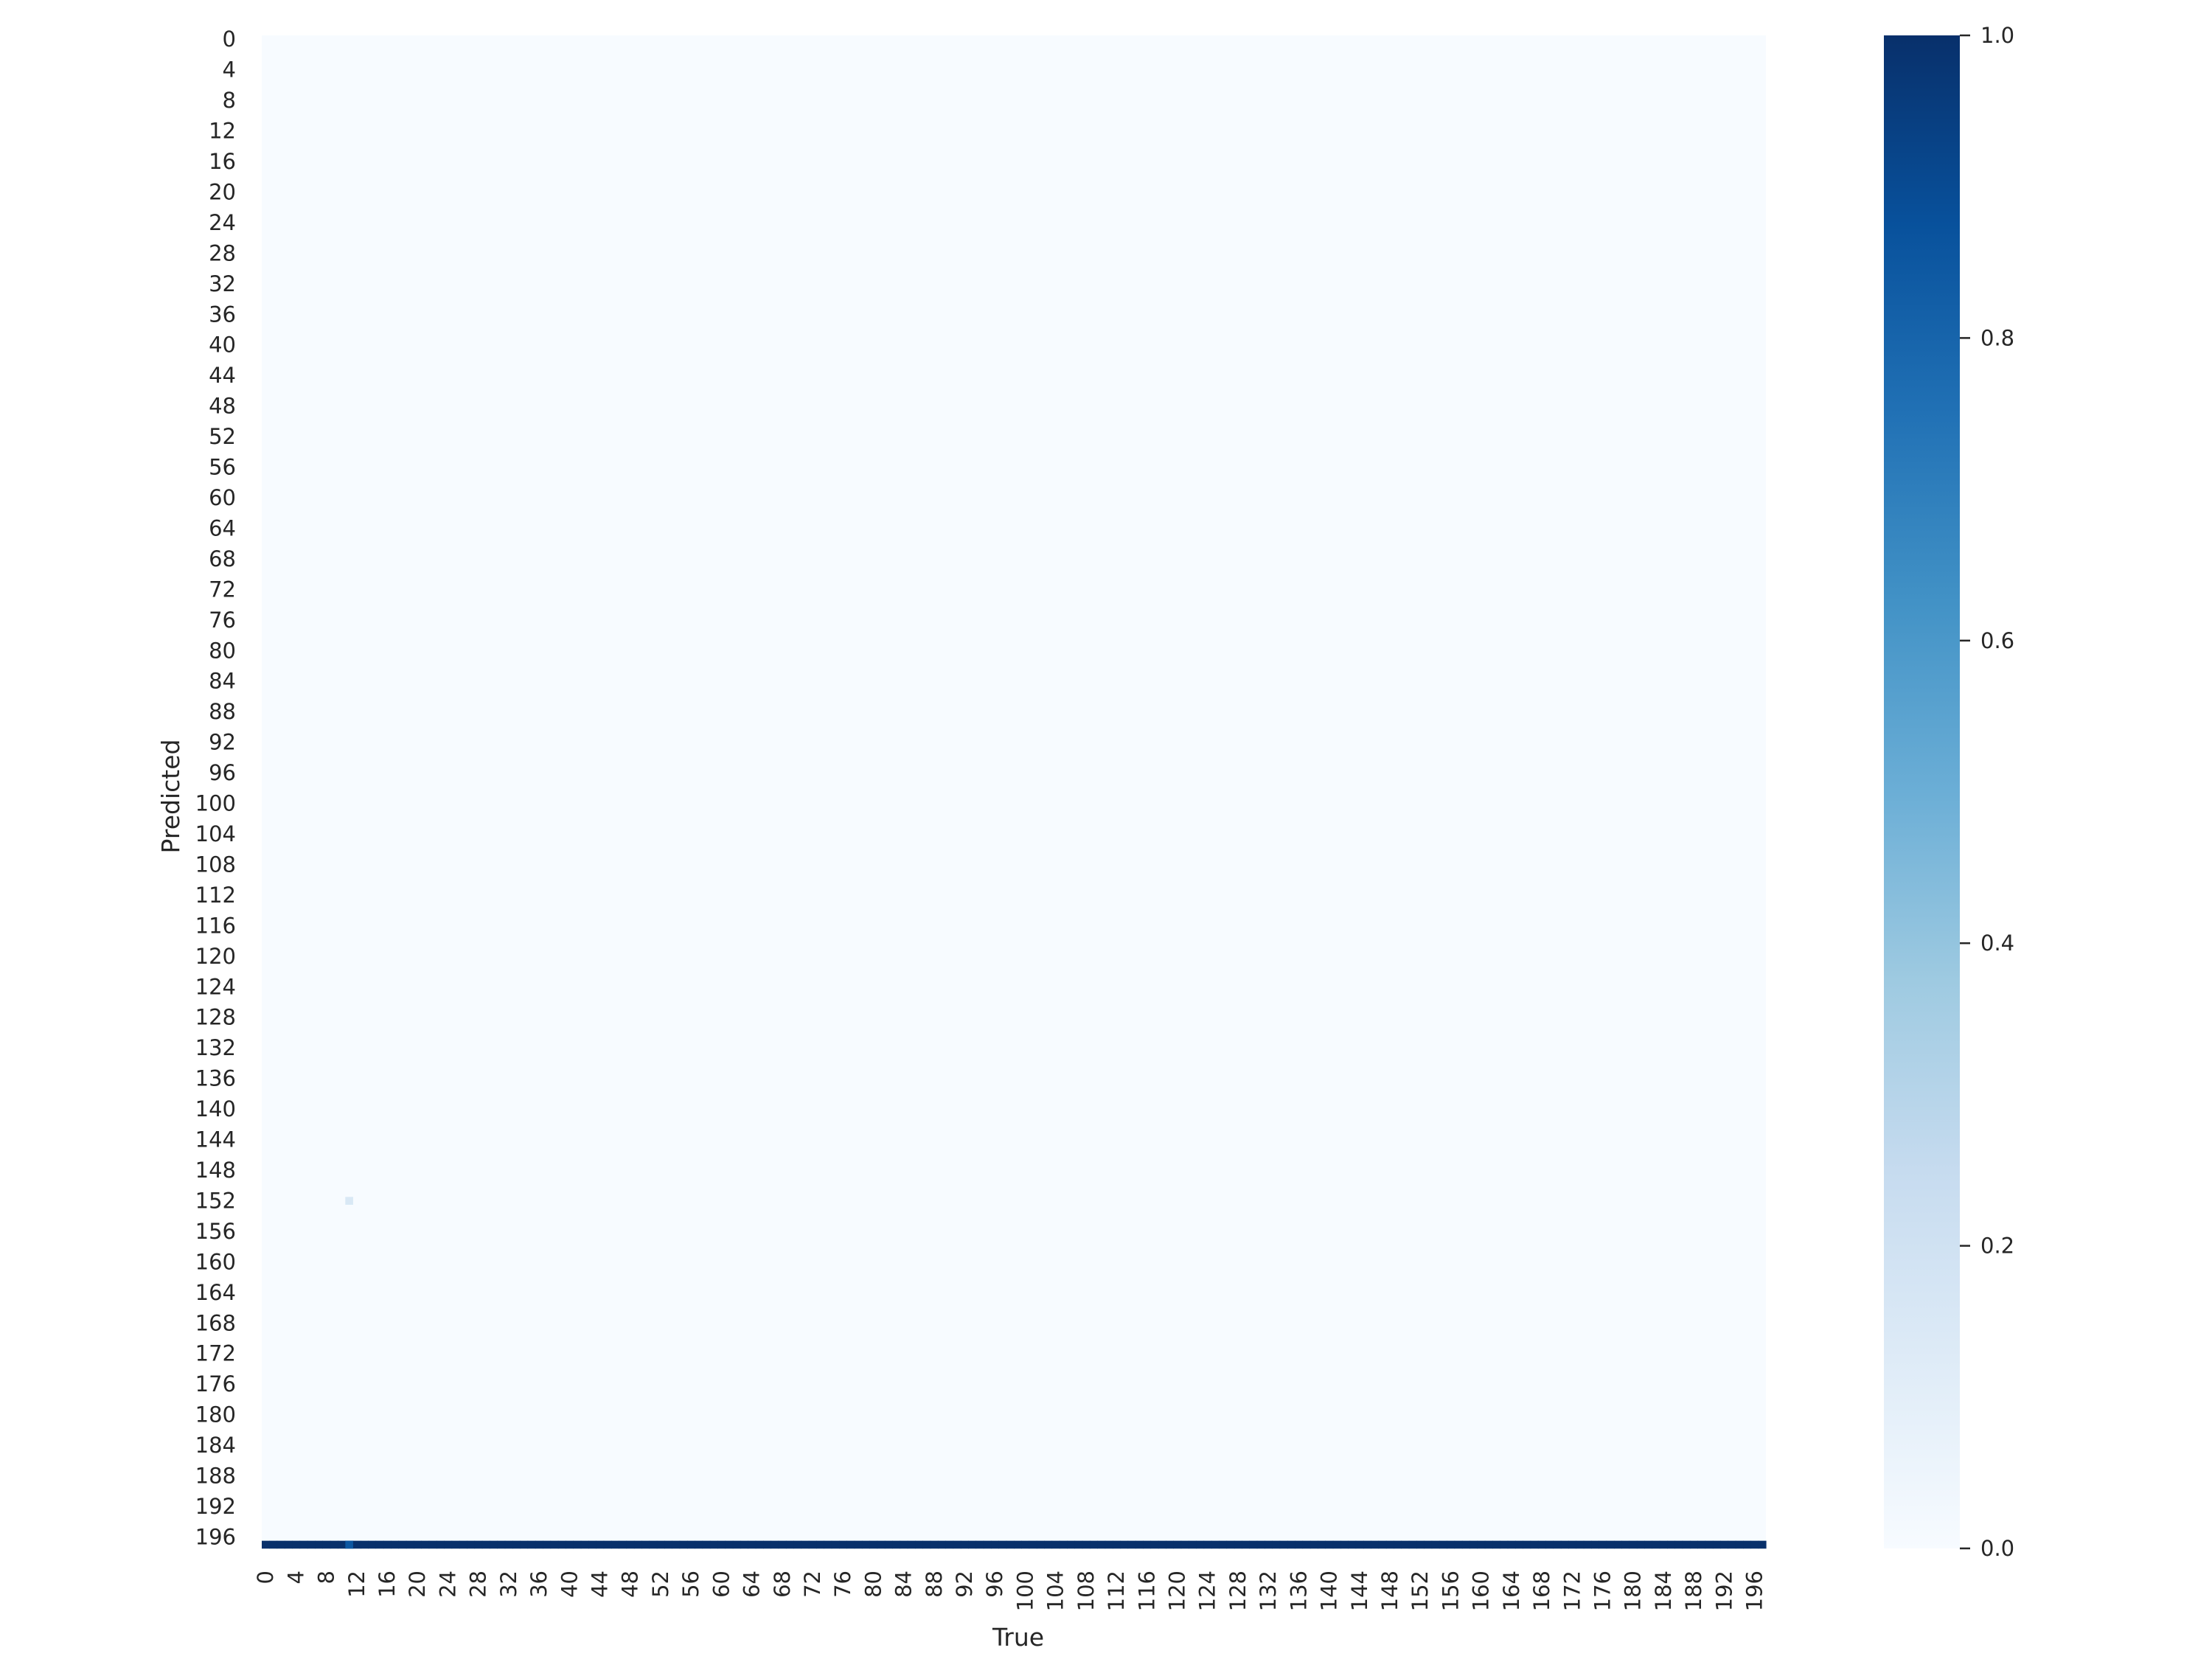 This screenshot has width=2212, height=1659. Describe the element at coordinates (1389, 1591) in the screenshot. I see `x-tick-label: 148` at that location.